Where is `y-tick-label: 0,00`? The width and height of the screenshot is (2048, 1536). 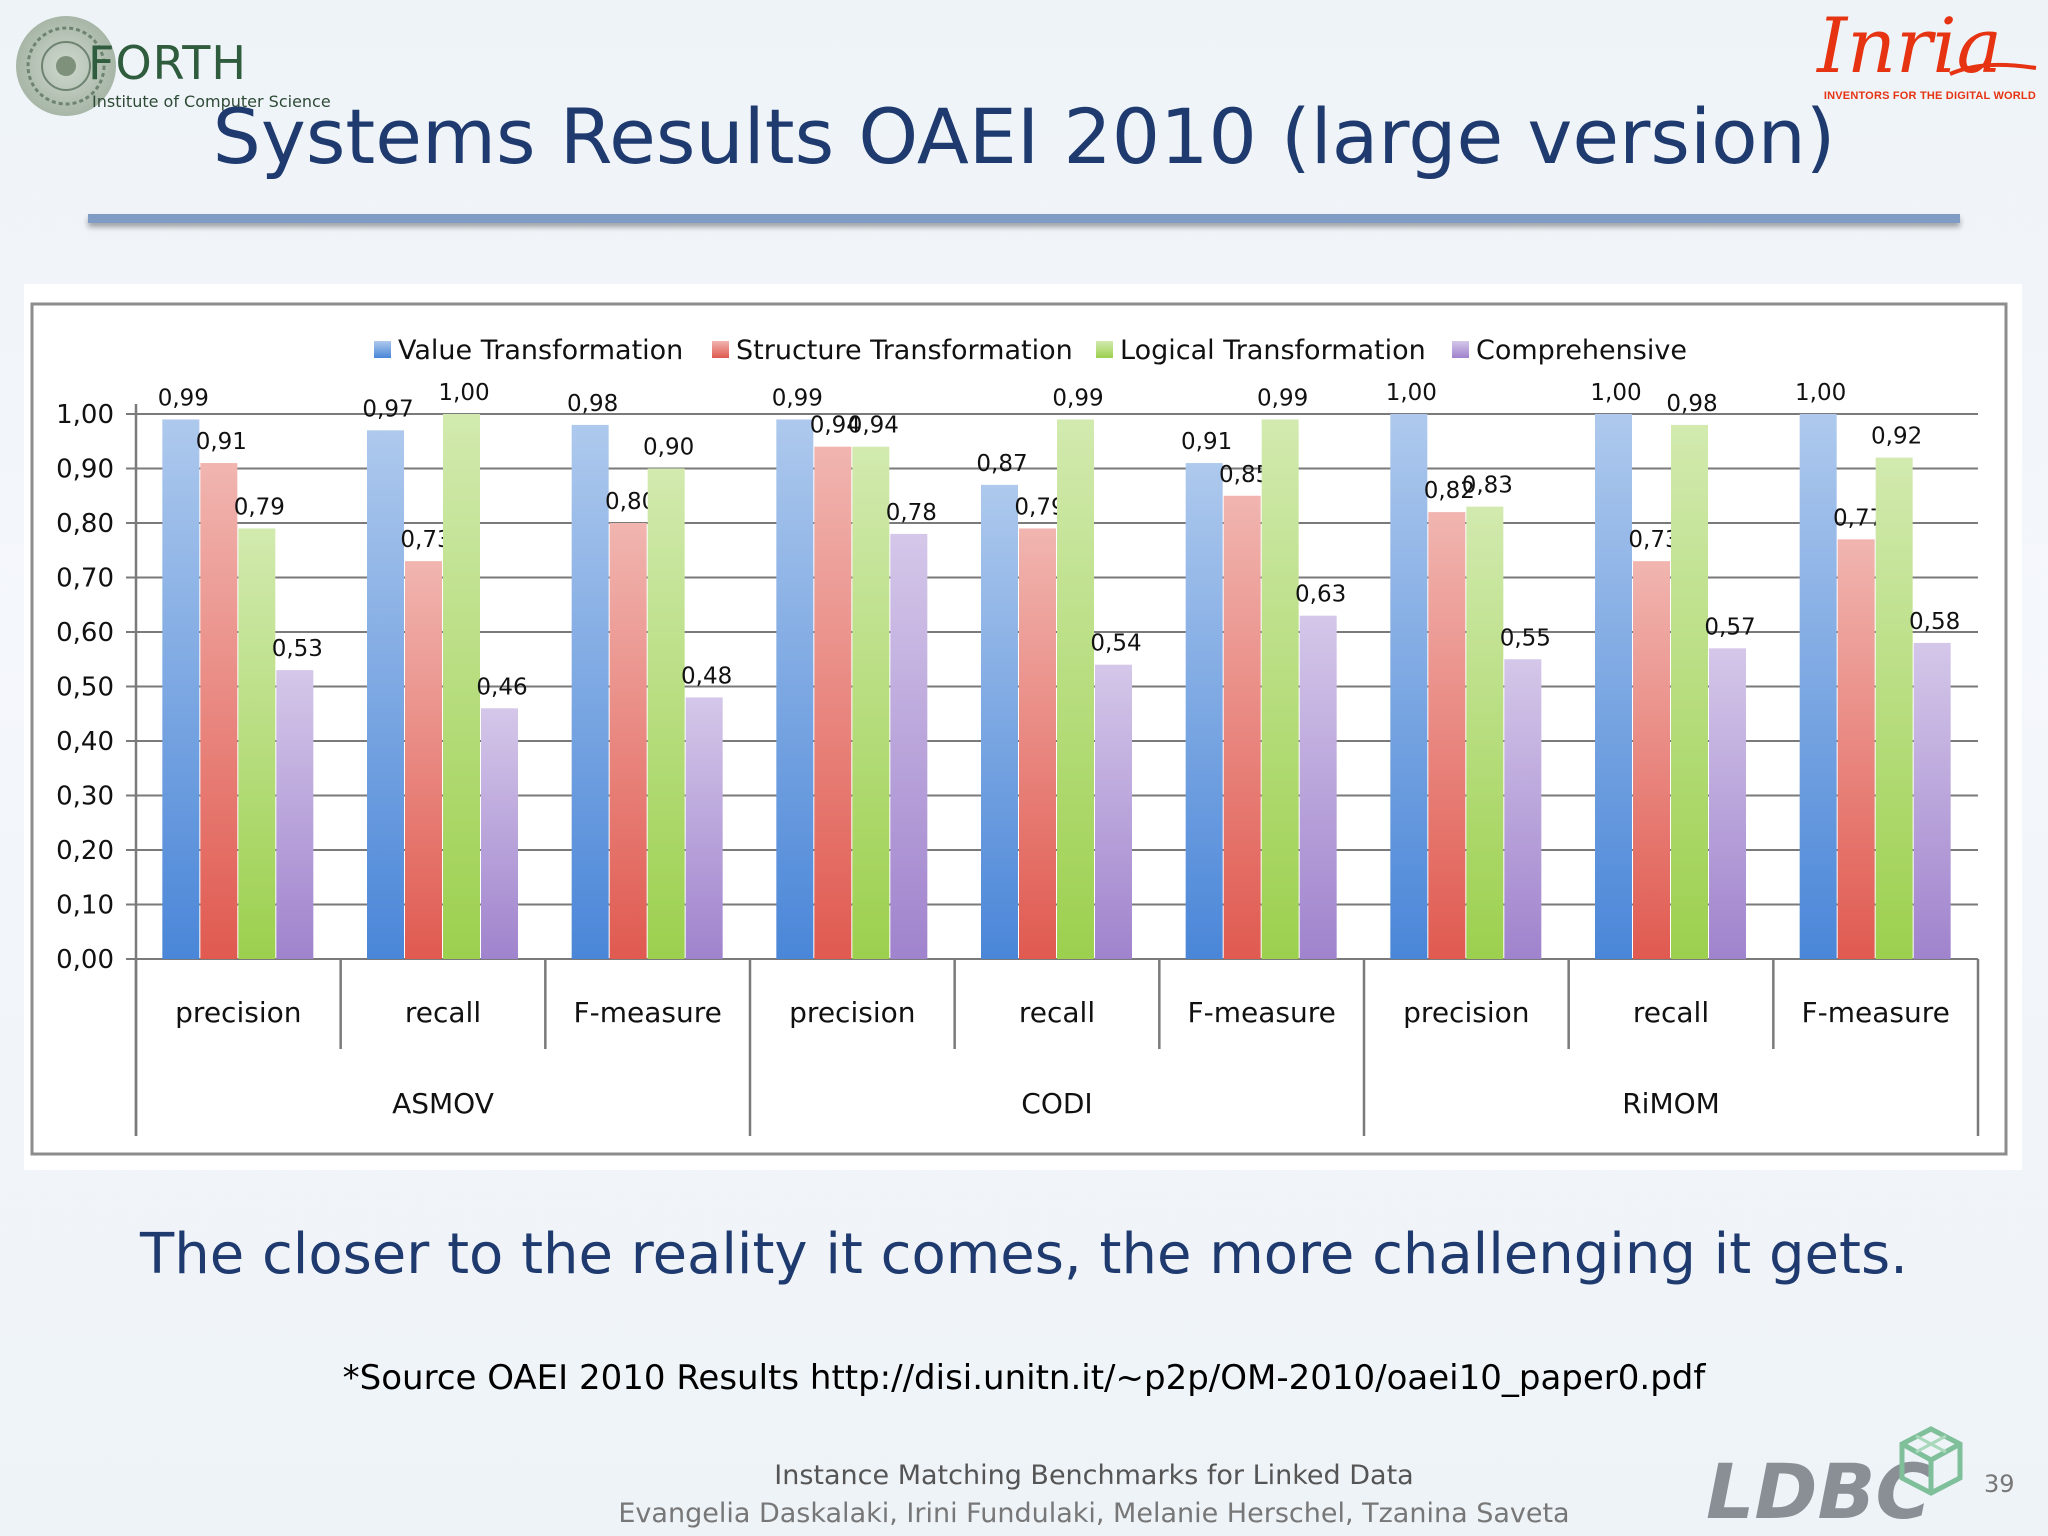 y-tick-label: 0,00 is located at coordinates (85, 960).